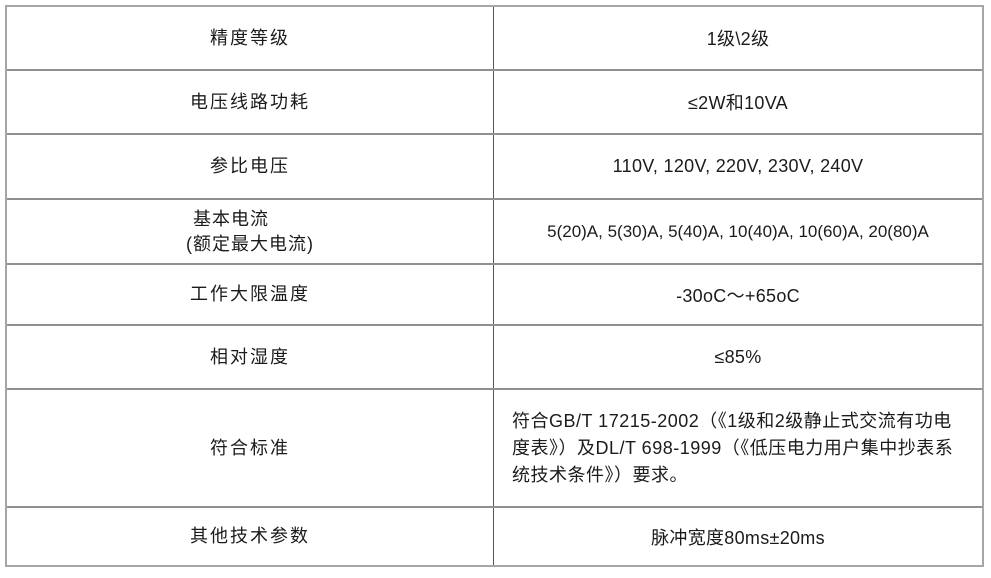 The width and height of the screenshot is (991, 578). What do you see at coordinates (250, 448) in the screenshot?
I see `spec-label: 符合标准` at bounding box center [250, 448].